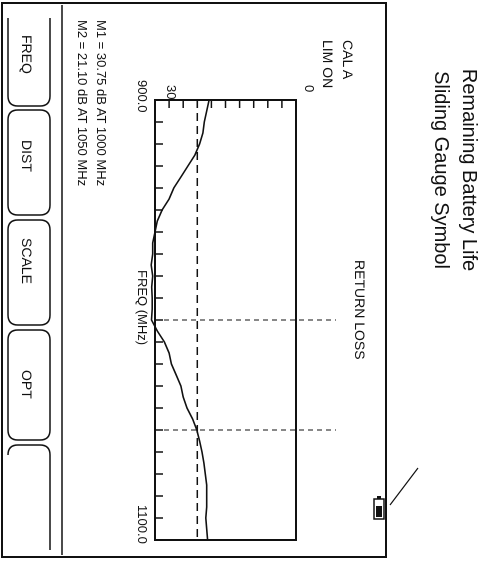  I want to click on softkey-dist-label: DIST, so click(27, 156).